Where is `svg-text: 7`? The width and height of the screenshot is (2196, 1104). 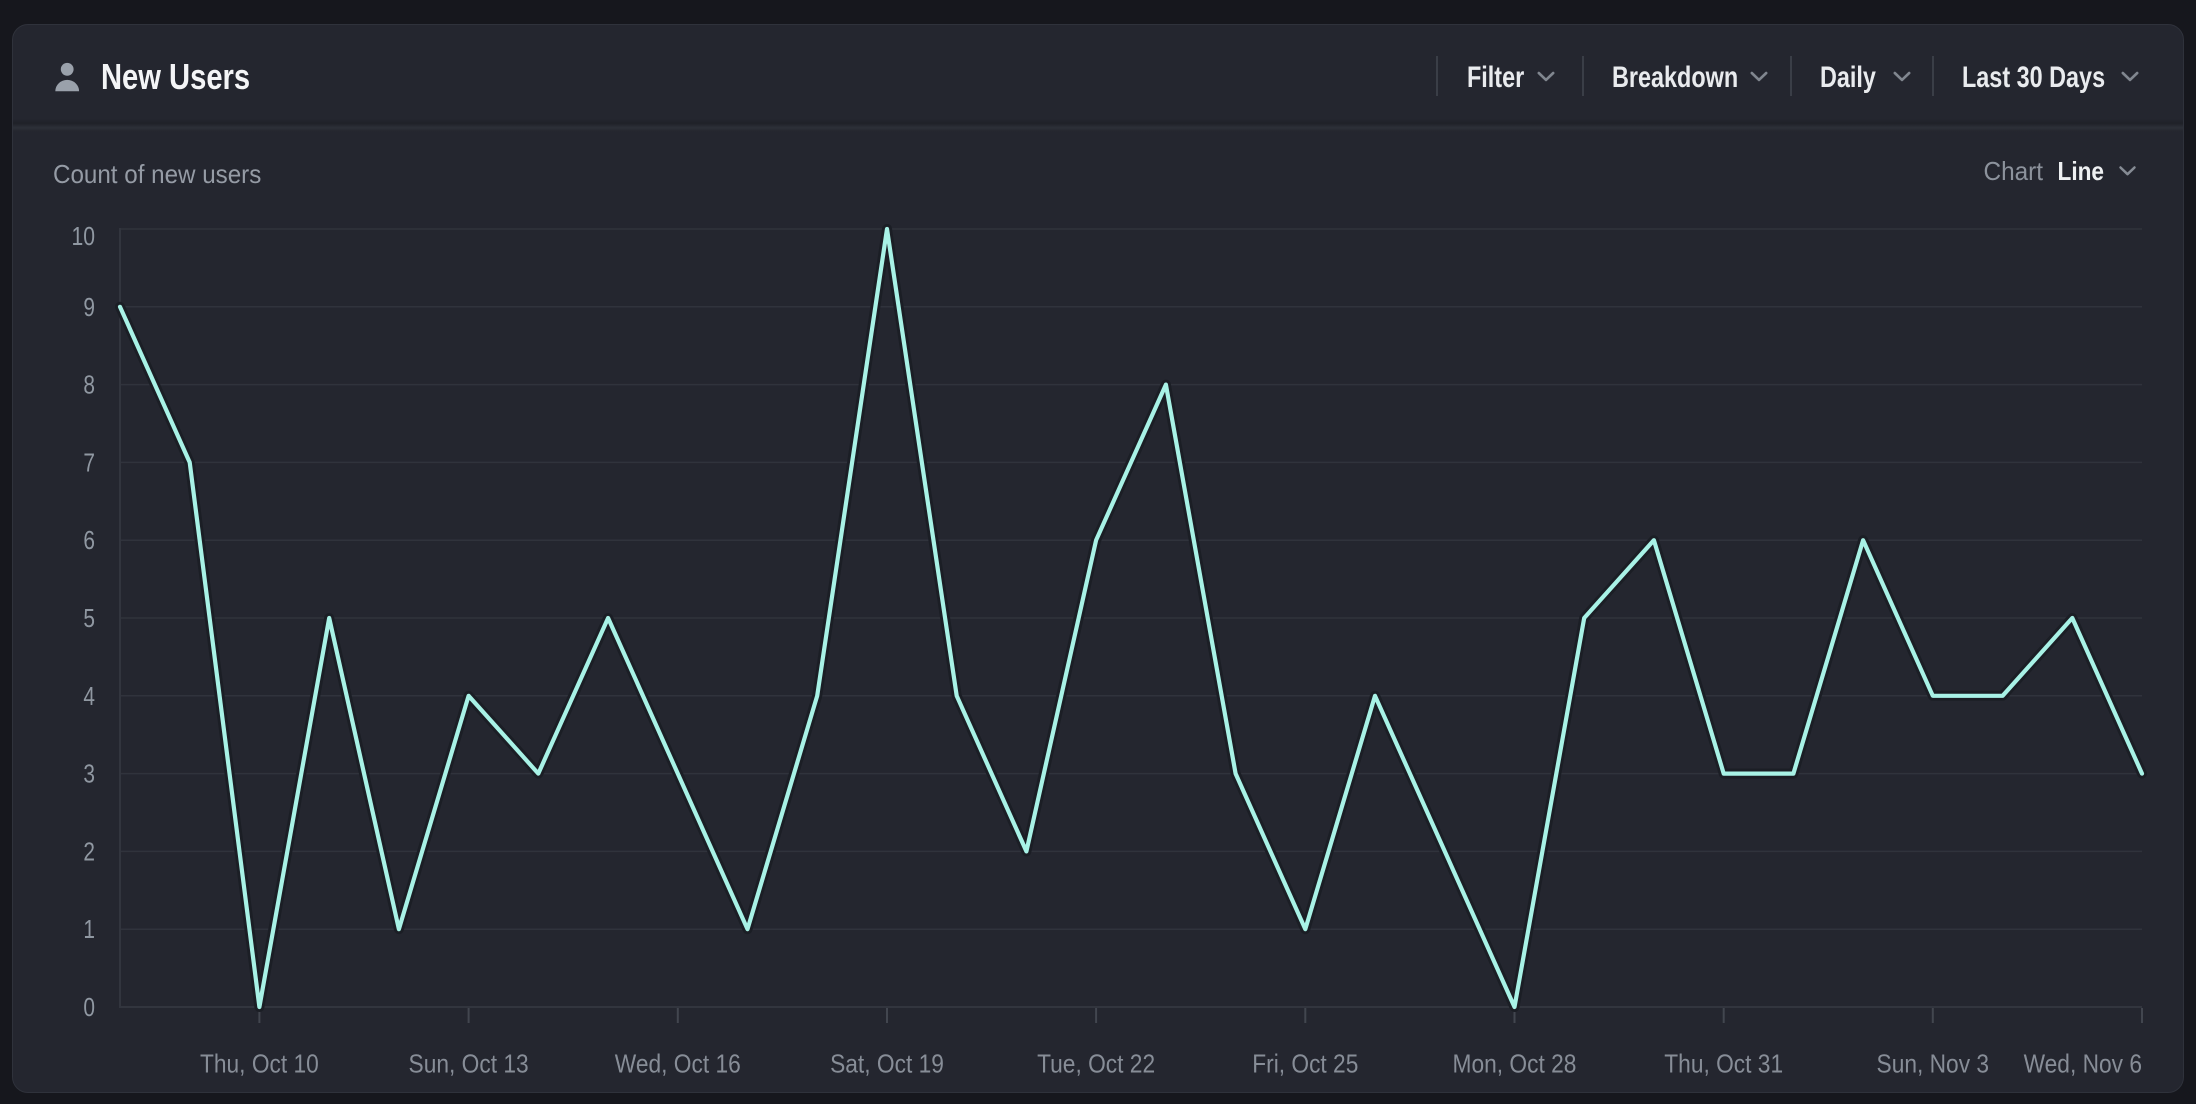 svg-text: 7 is located at coordinates (89, 462).